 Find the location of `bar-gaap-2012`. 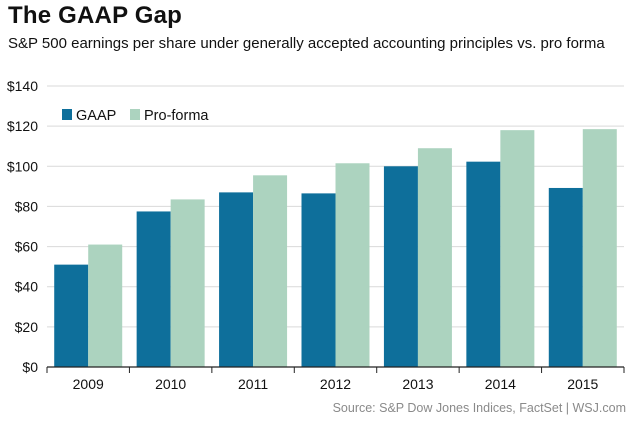

bar-gaap-2012 is located at coordinates (318, 280).